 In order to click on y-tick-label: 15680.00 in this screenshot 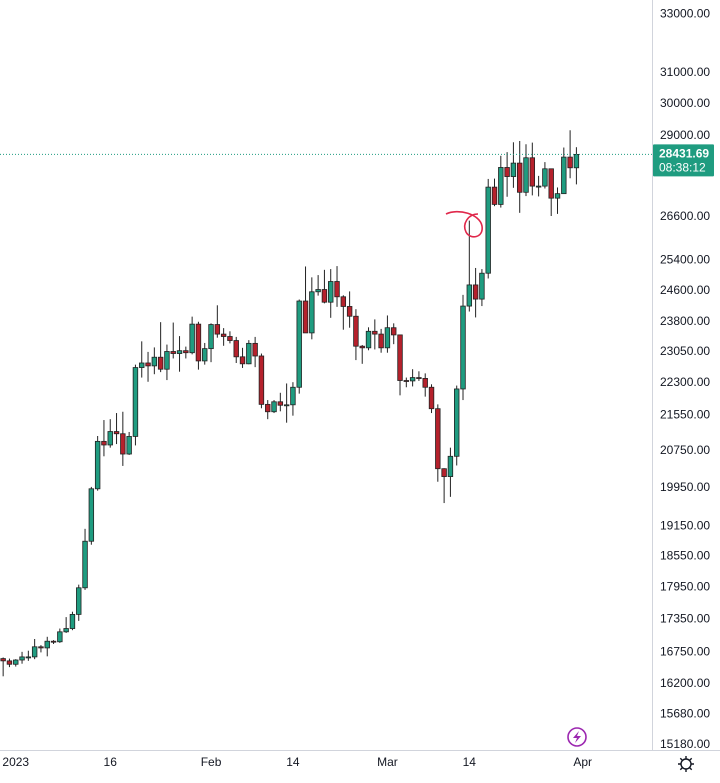, I will do `click(685, 714)`.